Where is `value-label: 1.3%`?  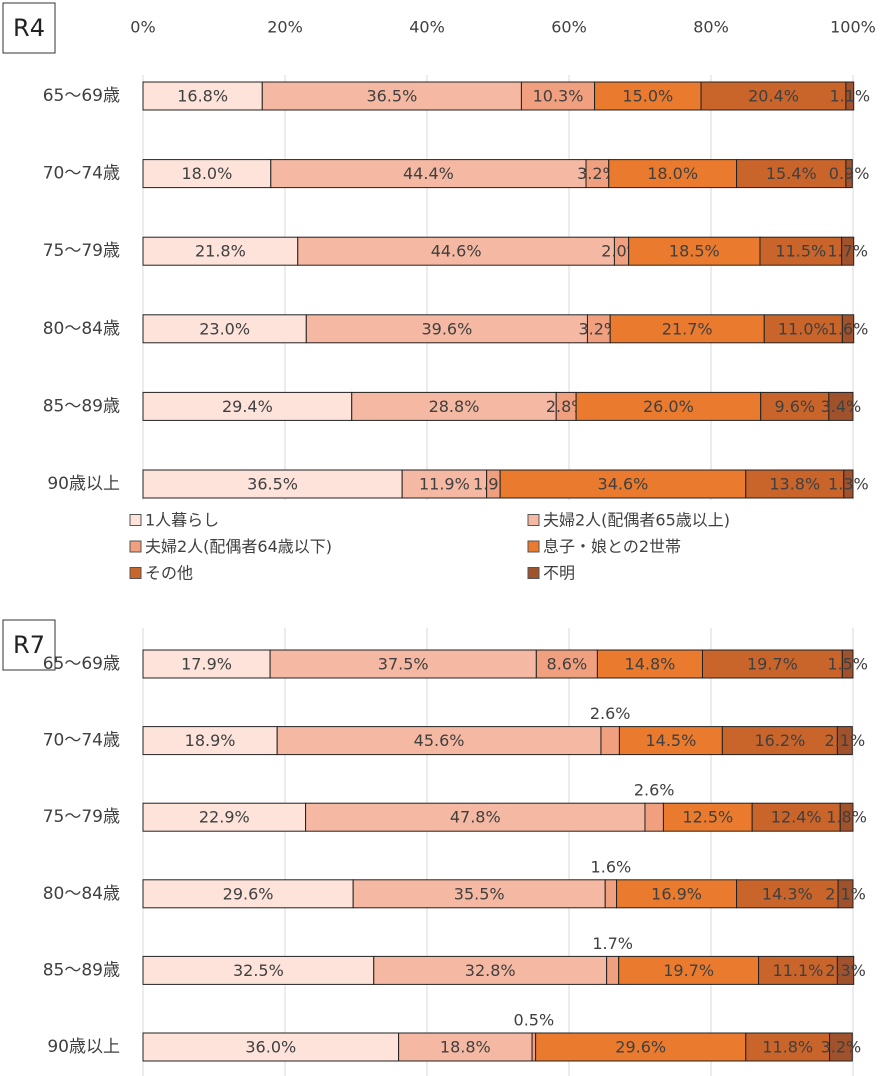 value-label: 1.3% is located at coordinates (848, 484).